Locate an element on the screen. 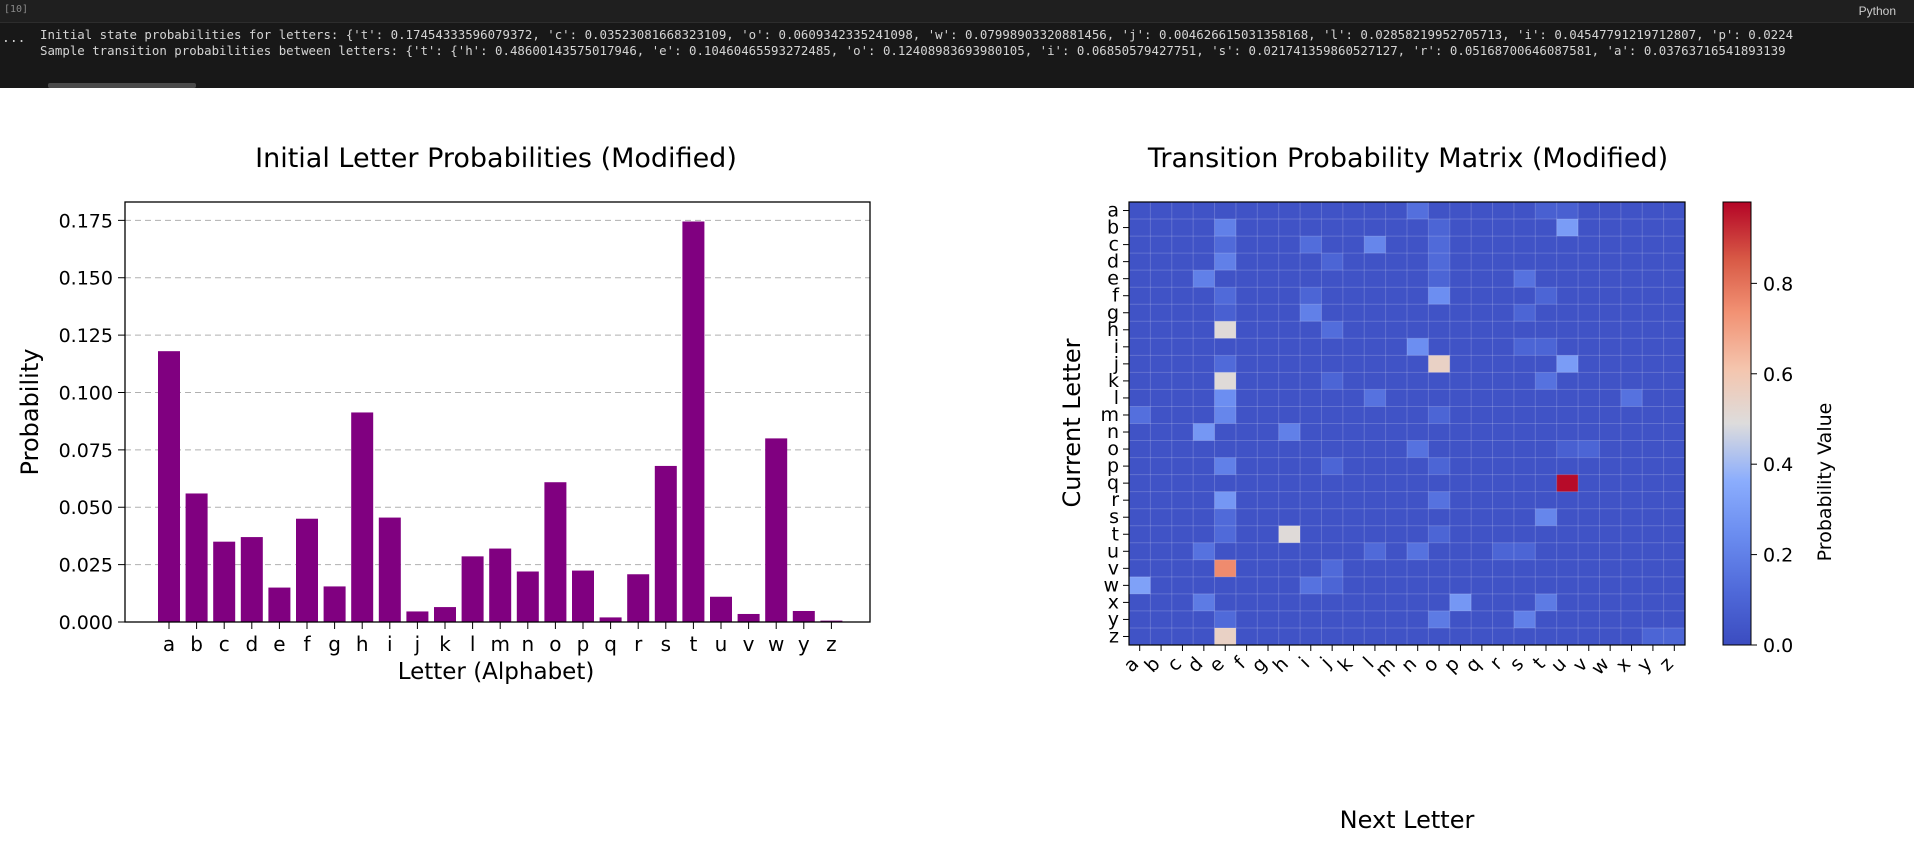 Image resolution: width=1914 pixels, height=852 pixels. heatmap-col-label: r is located at coordinates (1496, 663).